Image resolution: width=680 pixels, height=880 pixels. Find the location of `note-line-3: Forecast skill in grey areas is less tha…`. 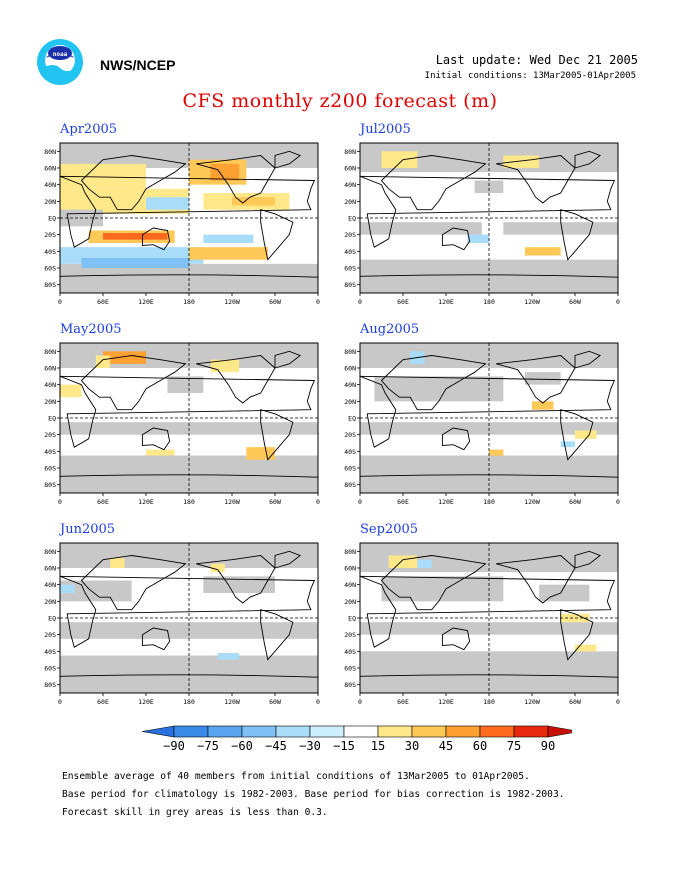

note-line-3: Forecast skill in grey areas is less tha… is located at coordinates (195, 812).